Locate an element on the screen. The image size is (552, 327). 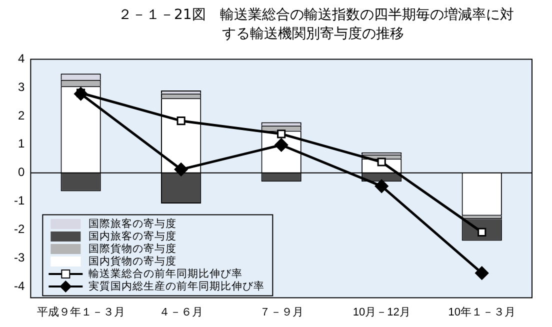
x-tick-label: 10月－12月 is located at coordinates (381, 312).